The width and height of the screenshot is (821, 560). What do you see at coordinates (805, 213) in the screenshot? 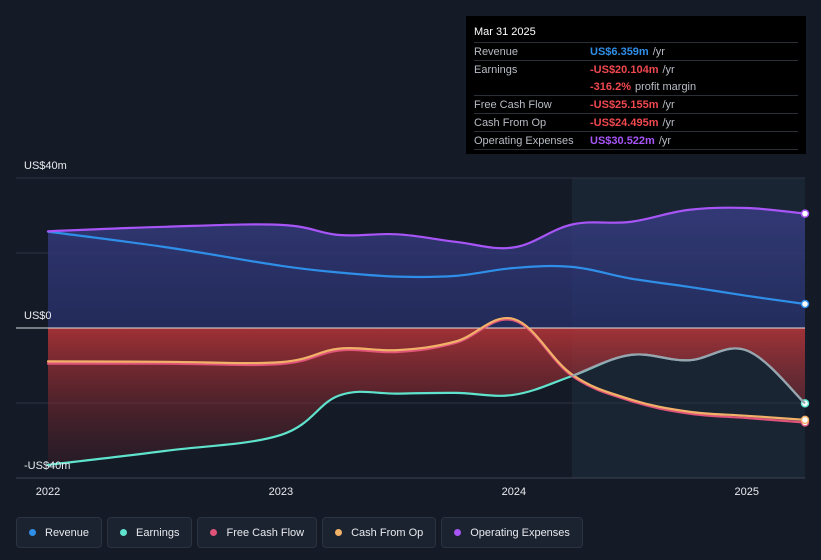
I see `series-end-point-operating-expenses` at bounding box center [805, 213].